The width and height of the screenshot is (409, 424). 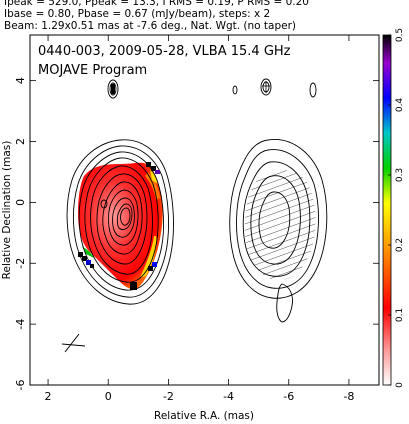 I want to click on x-tick-label: -6, so click(x=288, y=396).